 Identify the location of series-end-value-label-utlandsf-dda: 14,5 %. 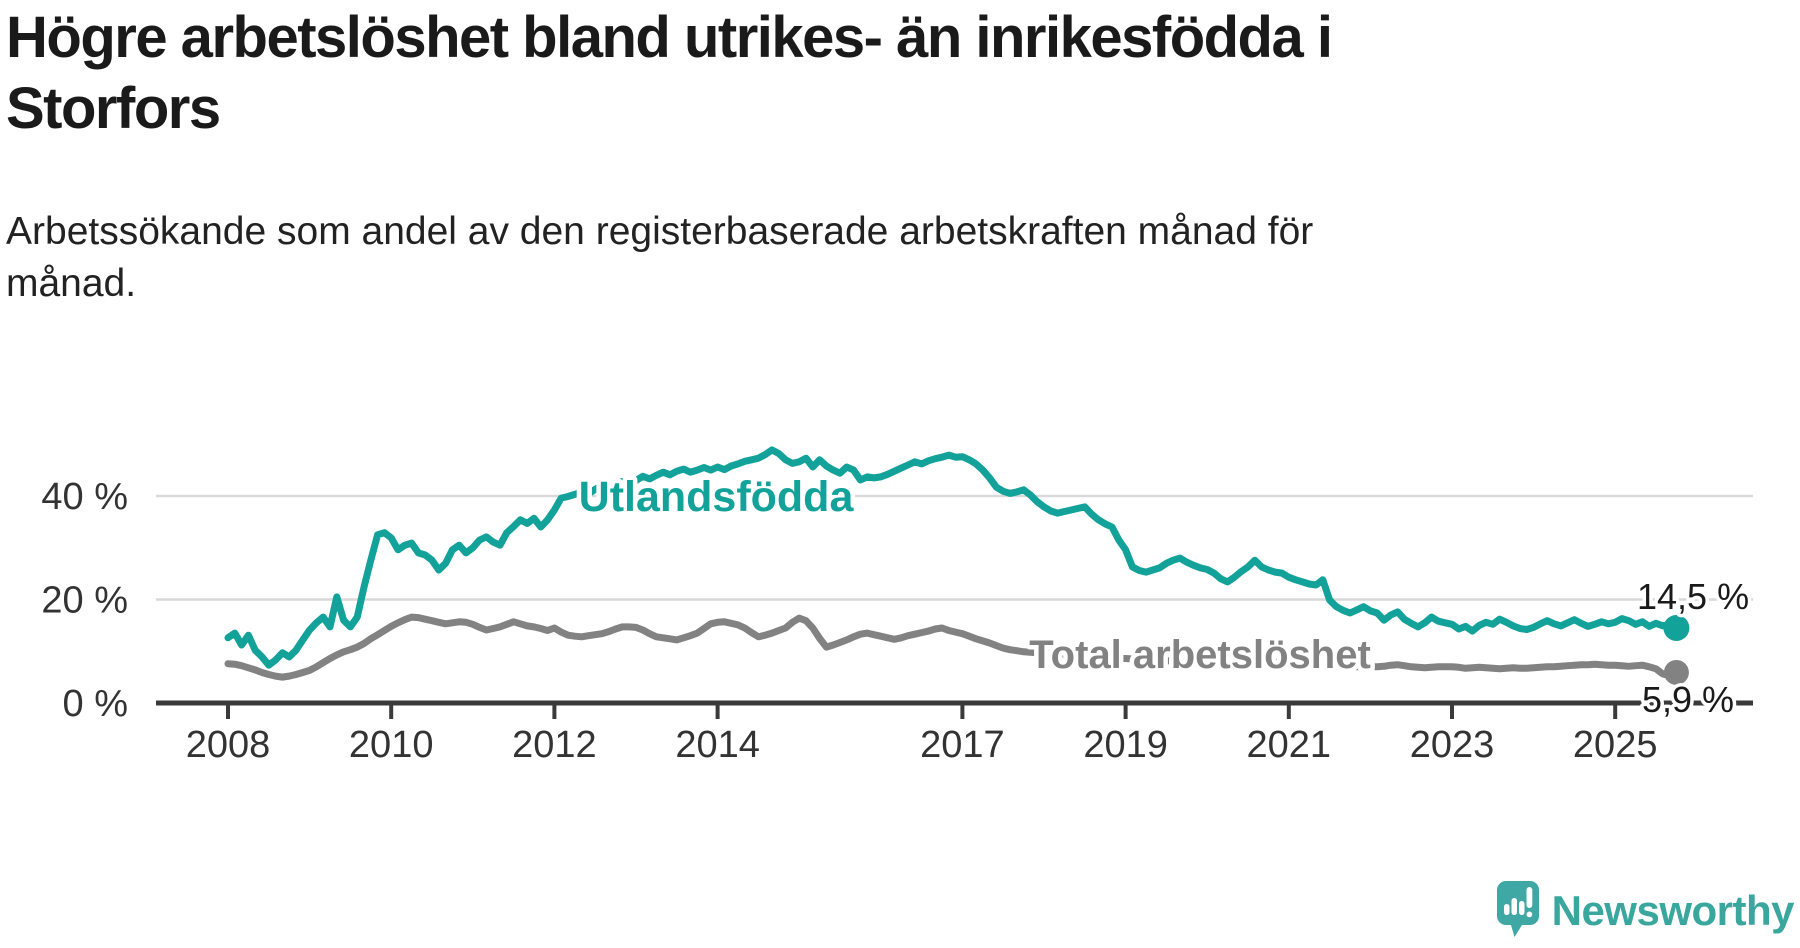
(1693, 596).